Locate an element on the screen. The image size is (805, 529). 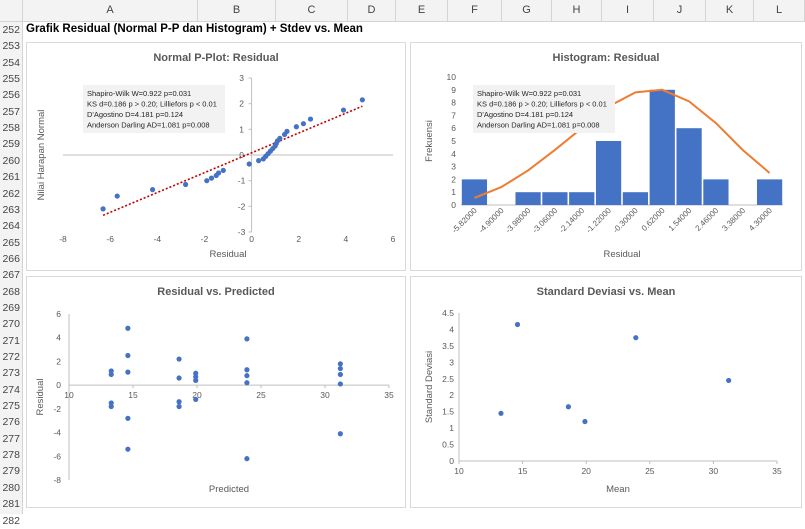
column-header-L: L is located at coordinates (779, 10).